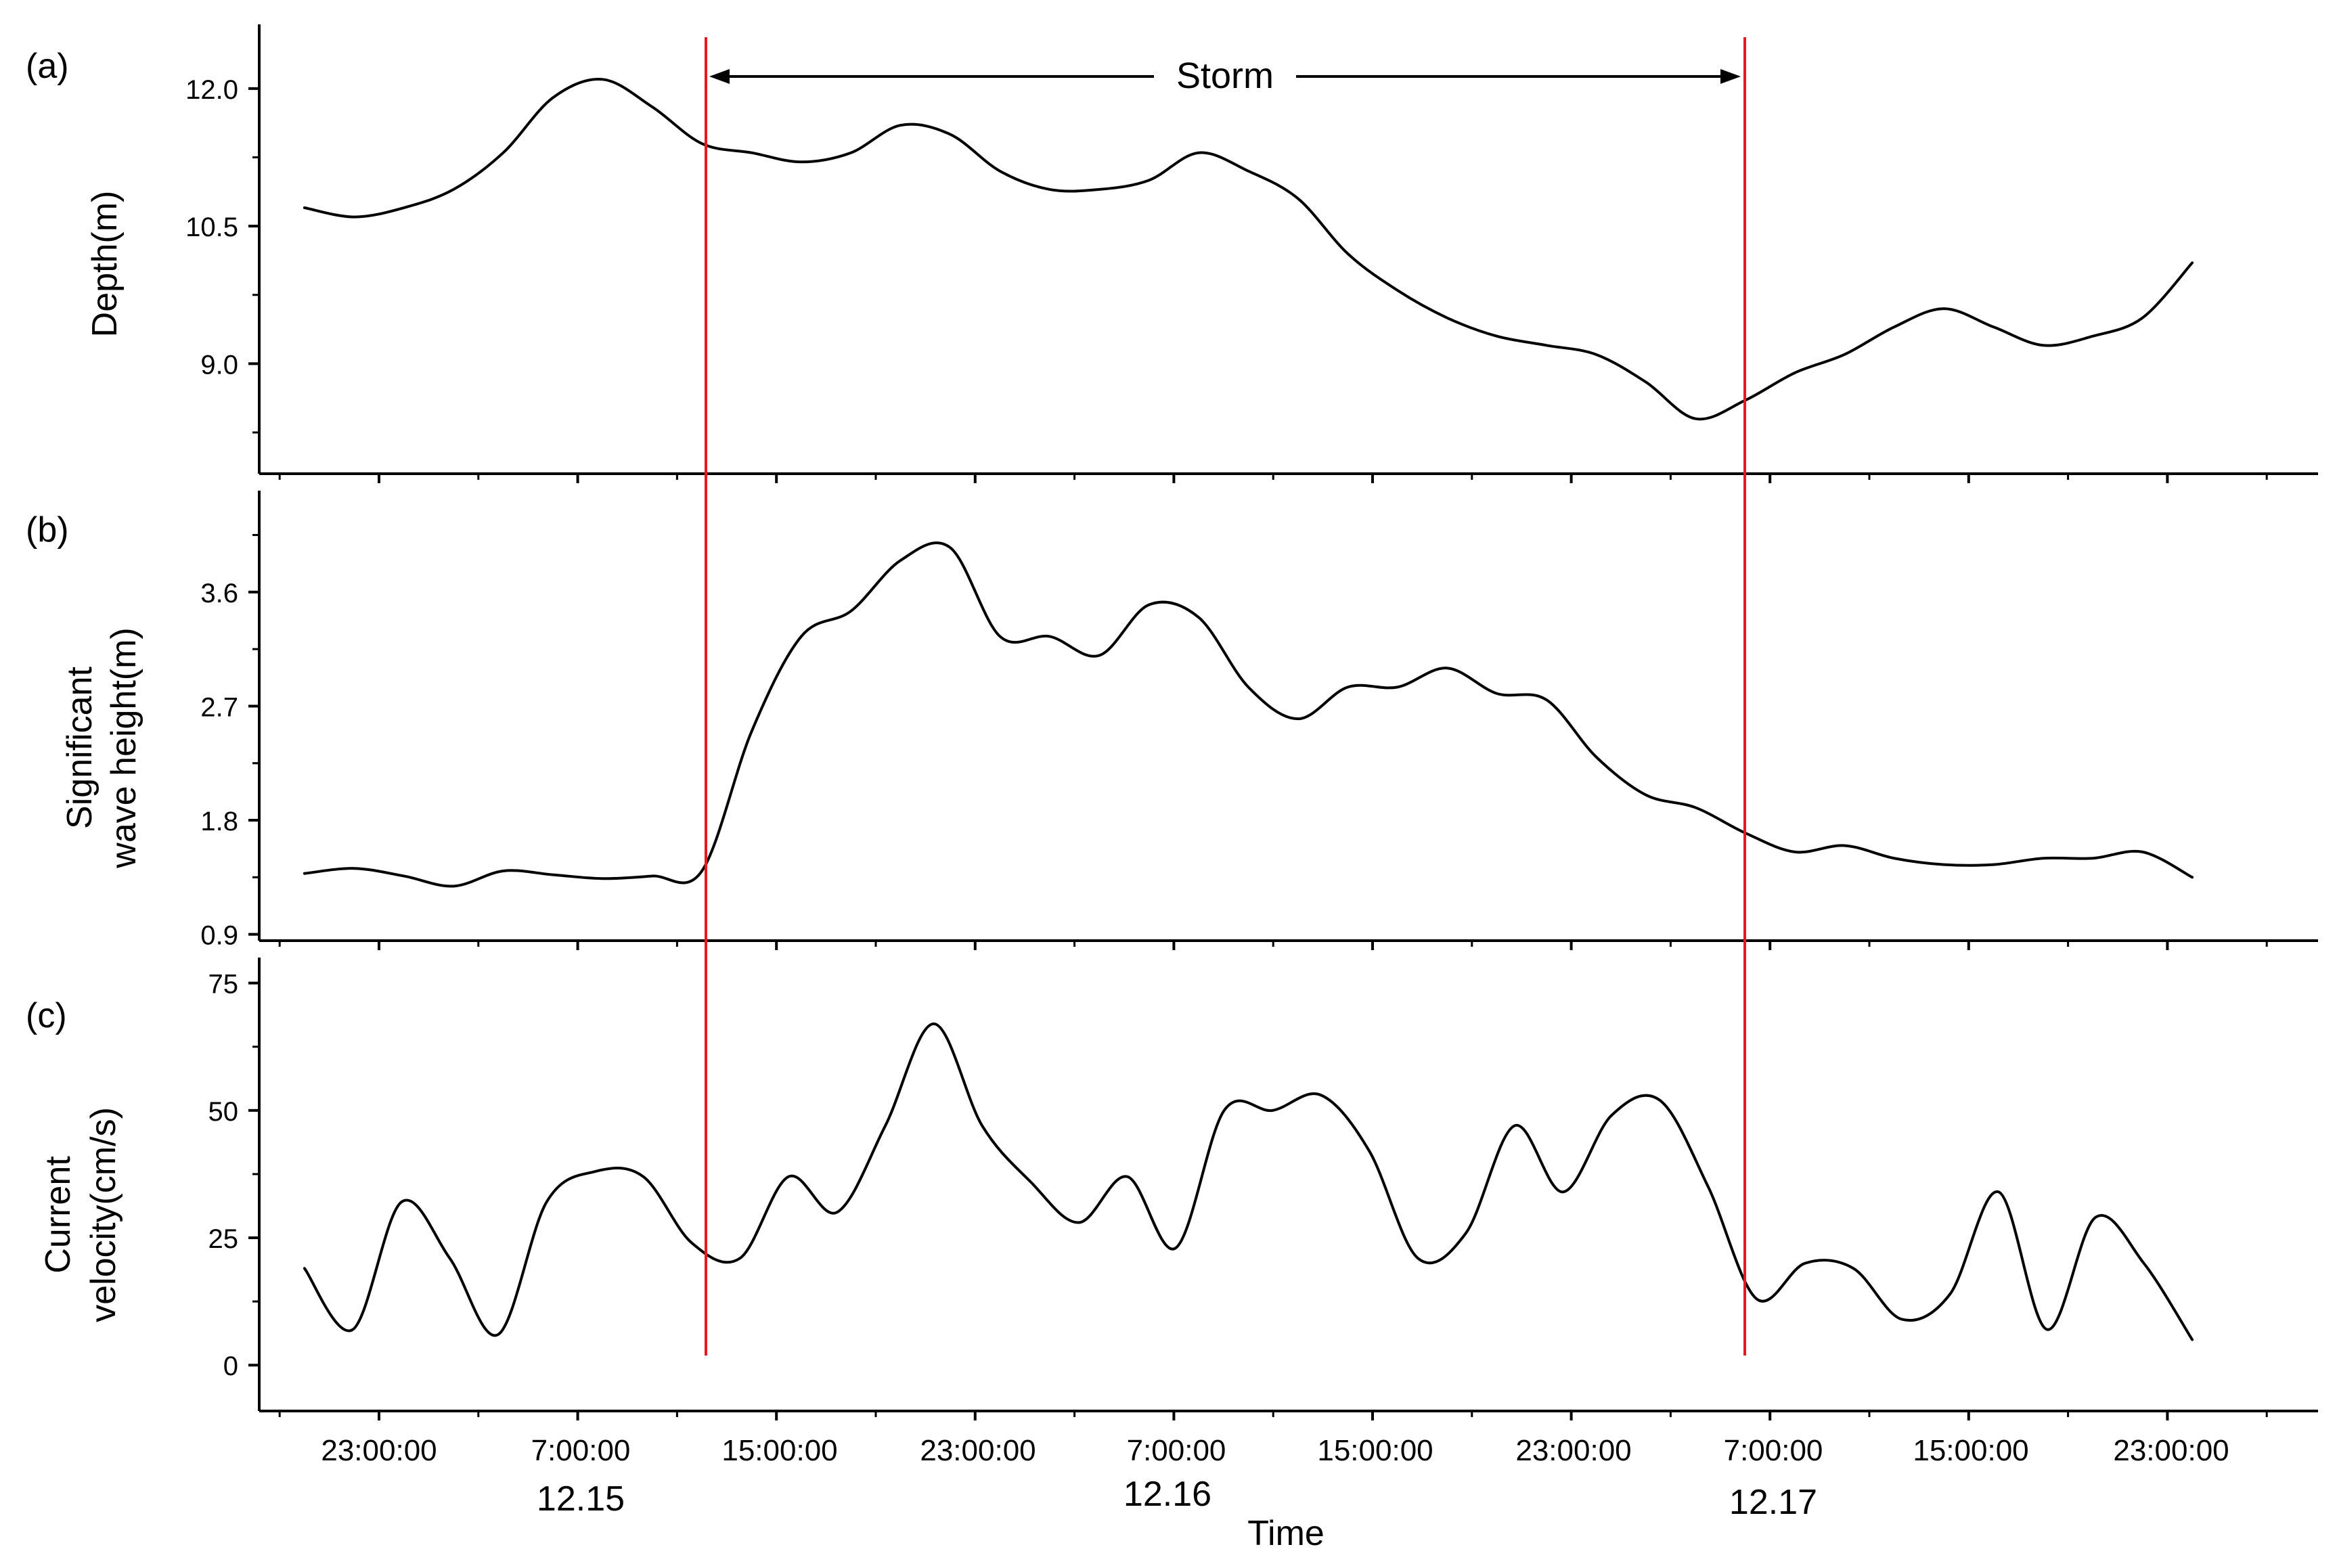 The height and width of the screenshot is (1568, 2337). What do you see at coordinates (1731, 76) in the screenshot?
I see `storm-arrowhead-right-icon` at bounding box center [1731, 76].